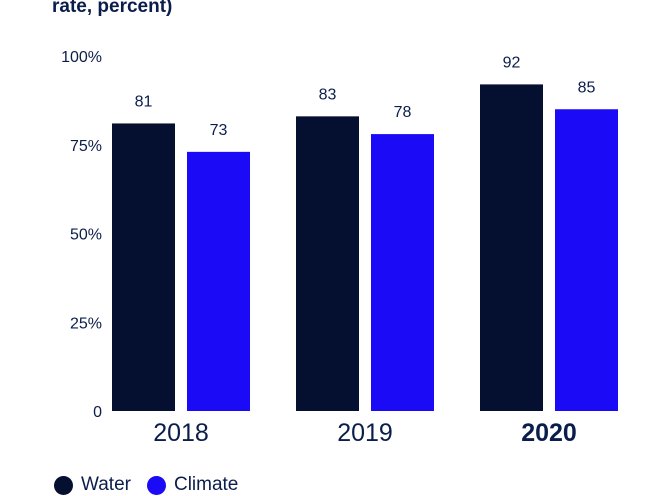 The height and width of the screenshot is (496, 646). I want to click on data-label-water-2019: 83, so click(328, 94).